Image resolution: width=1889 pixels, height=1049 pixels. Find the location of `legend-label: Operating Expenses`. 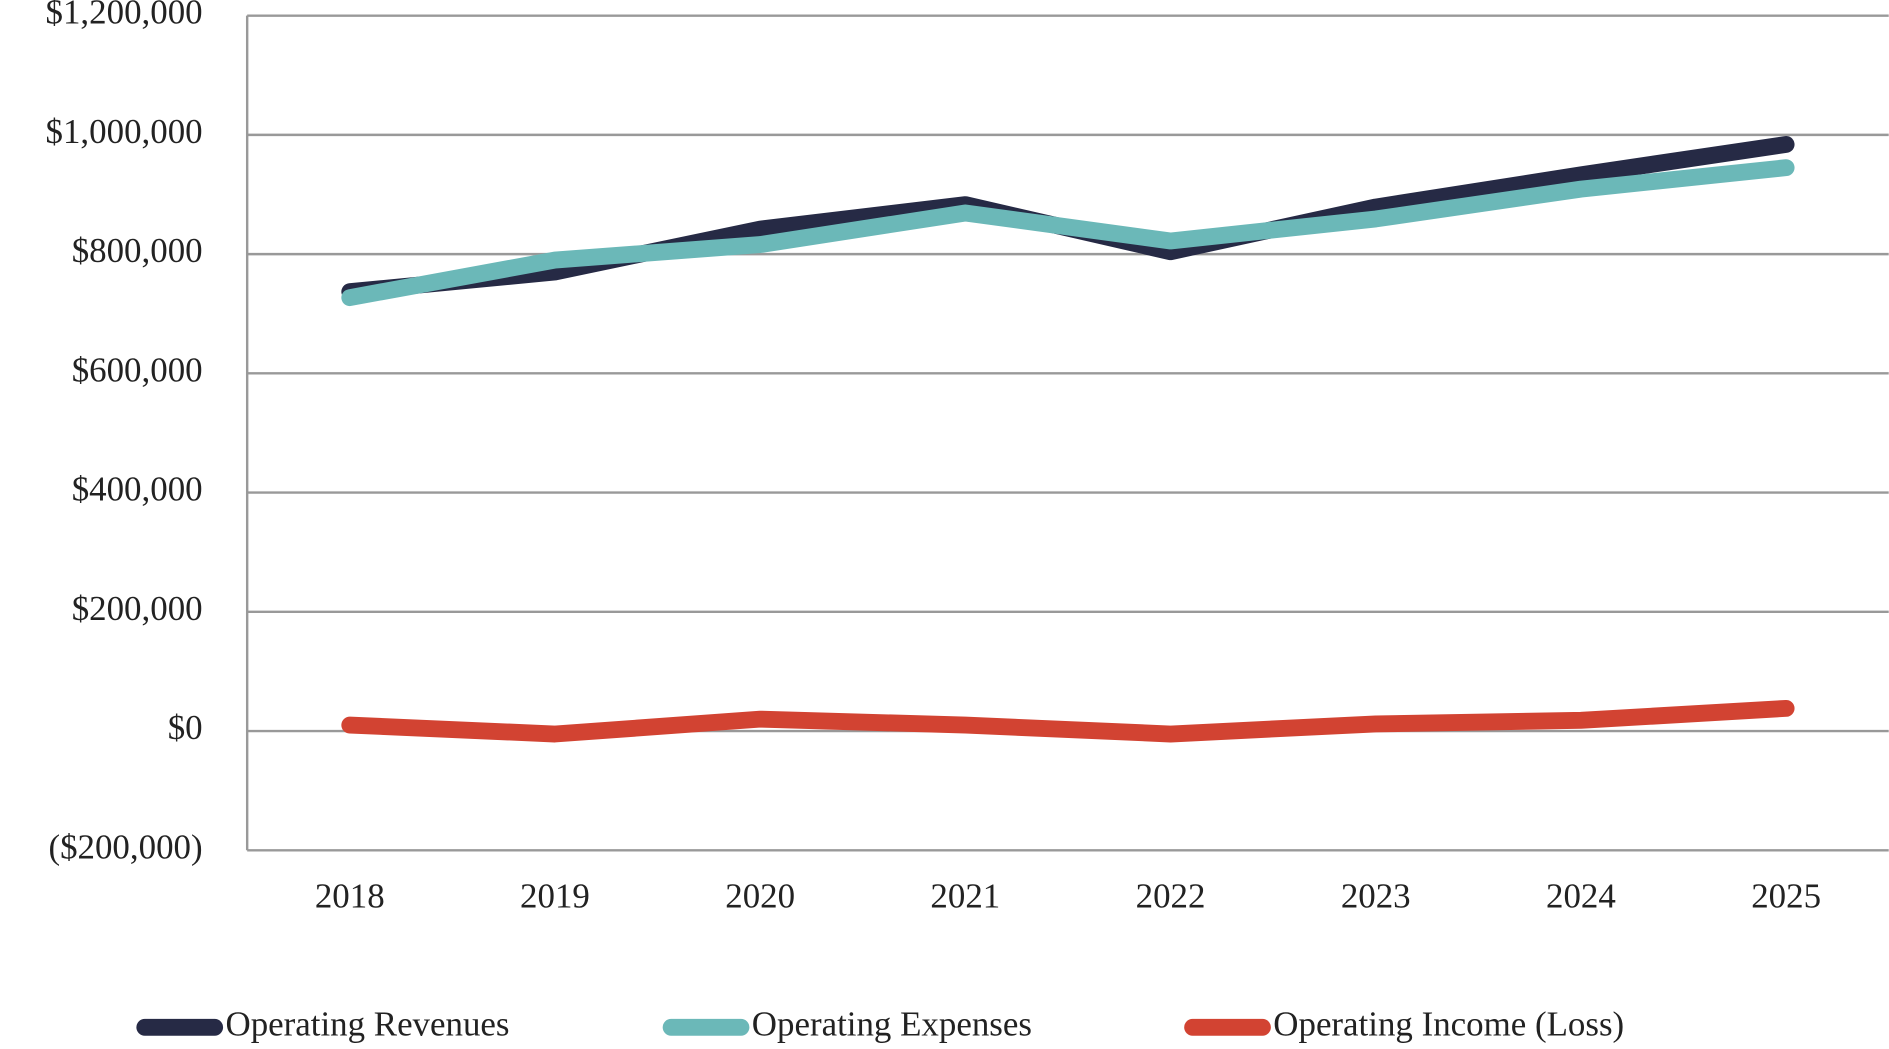

legend-label: Operating Expenses is located at coordinates (892, 1023).